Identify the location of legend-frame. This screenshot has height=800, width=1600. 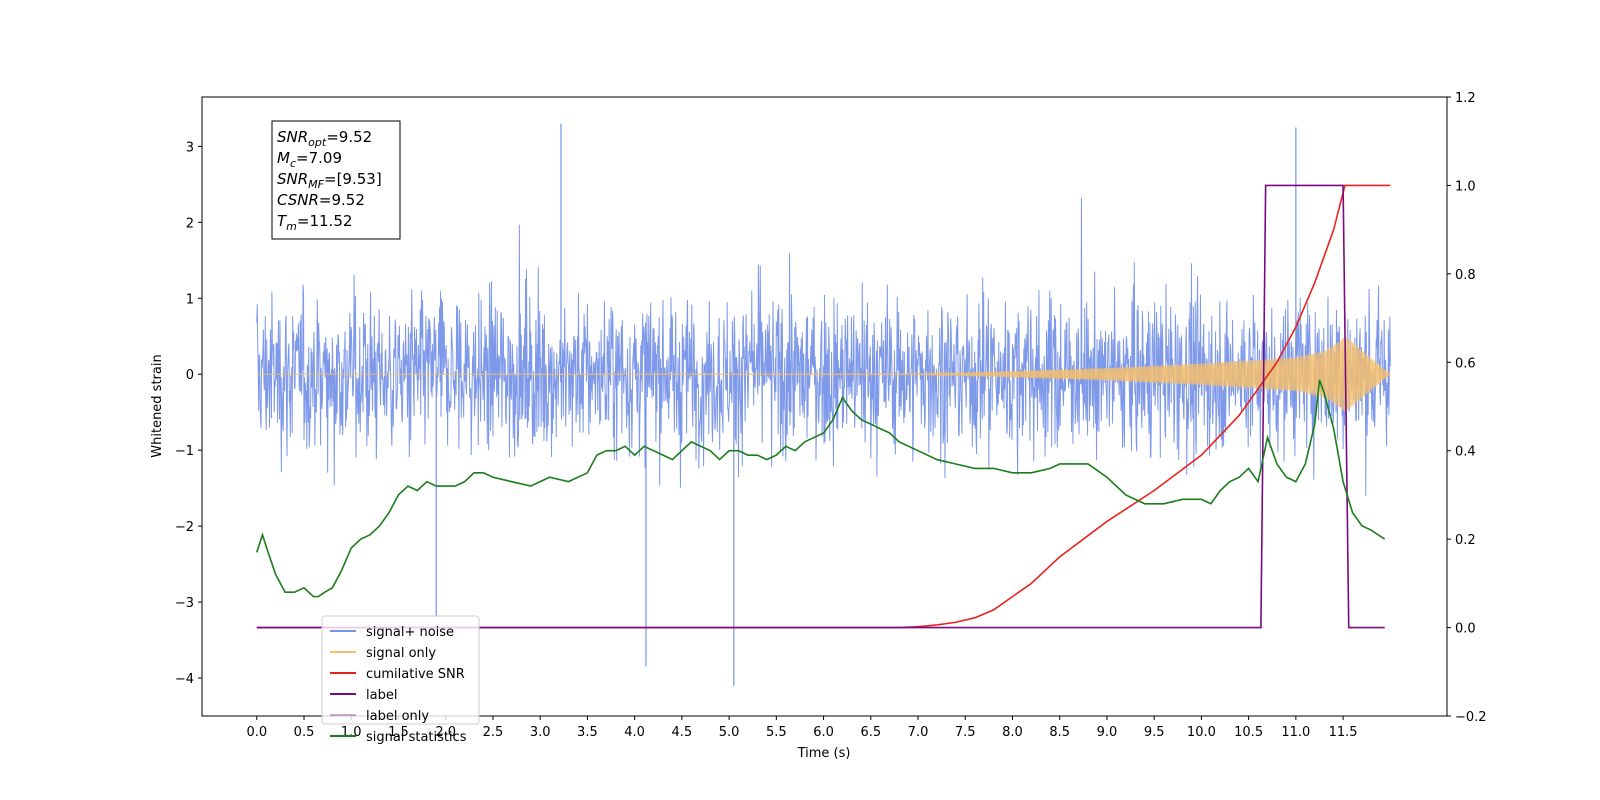
(400, 670).